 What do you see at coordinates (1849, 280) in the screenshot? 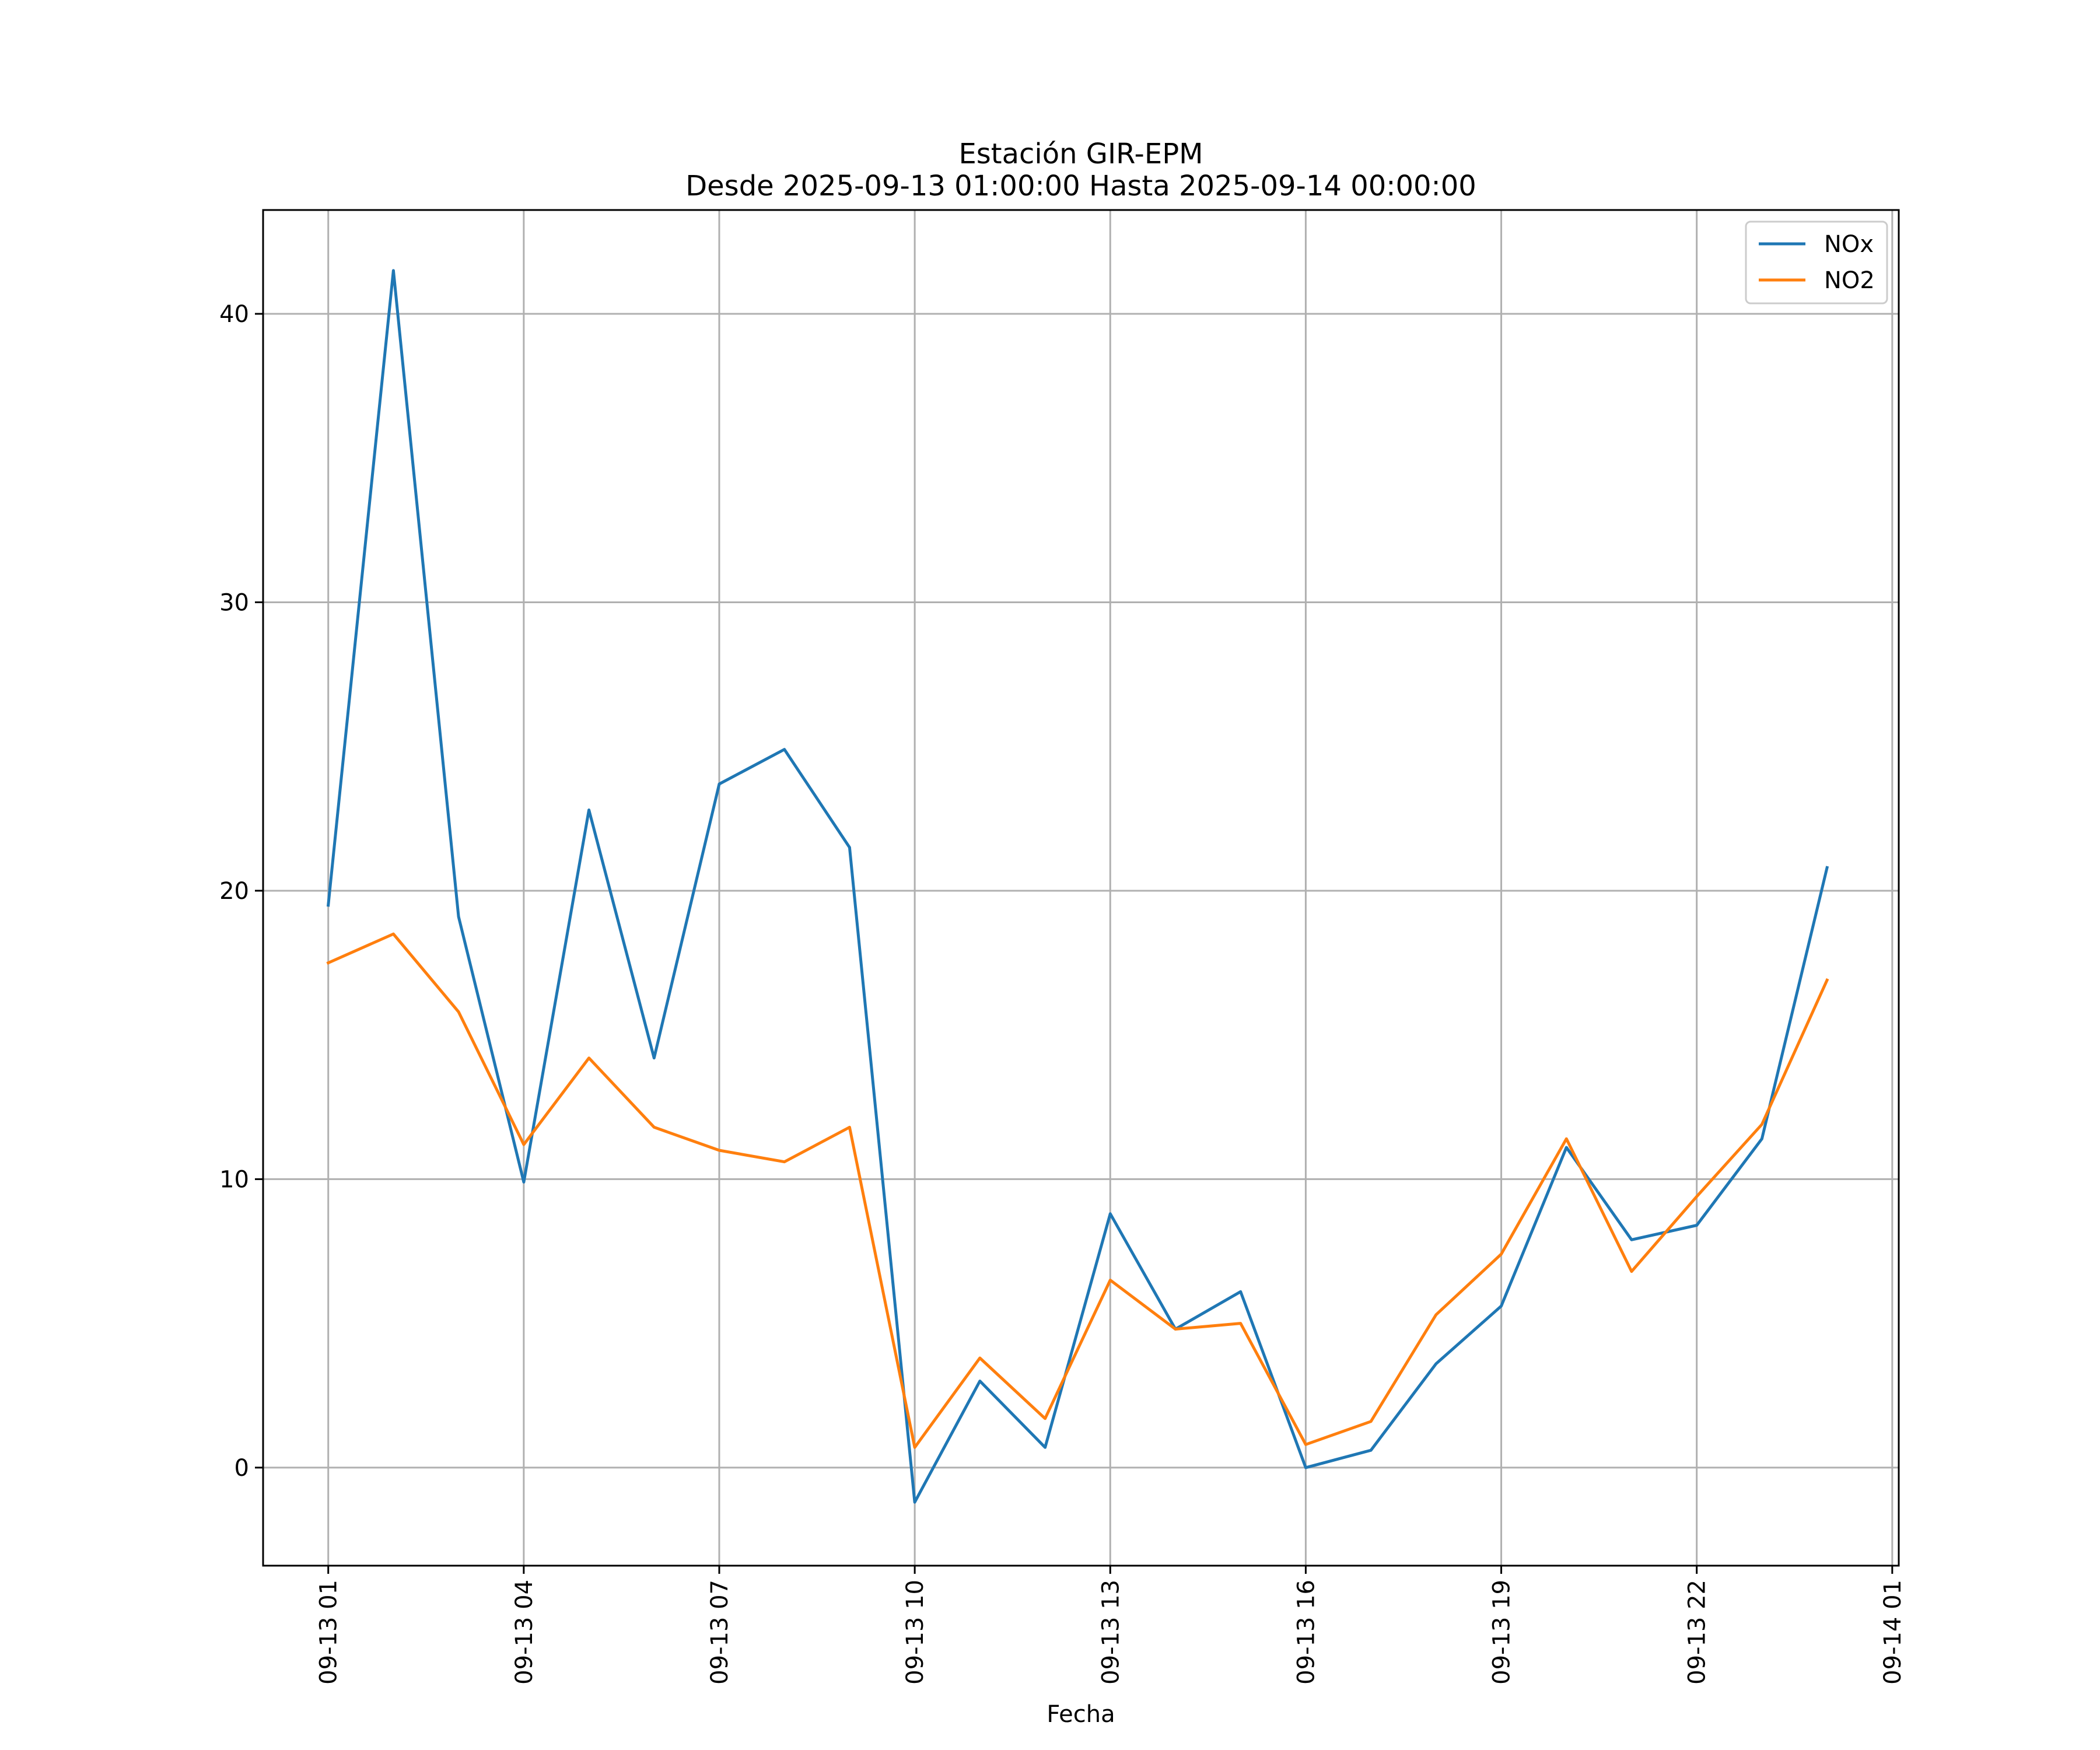
I see `legend-label-no2: NO2` at bounding box center [1849, 280].